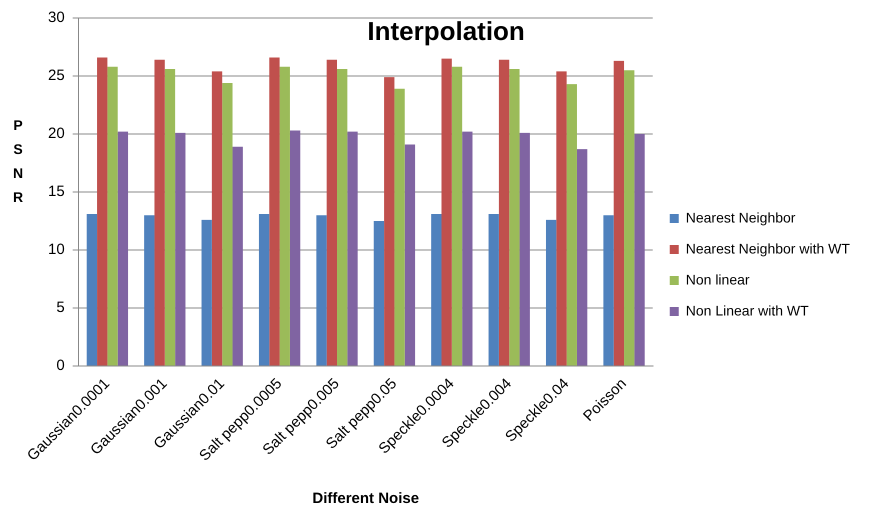  I want to click on legend-label: Non linear, so click(718, 279).